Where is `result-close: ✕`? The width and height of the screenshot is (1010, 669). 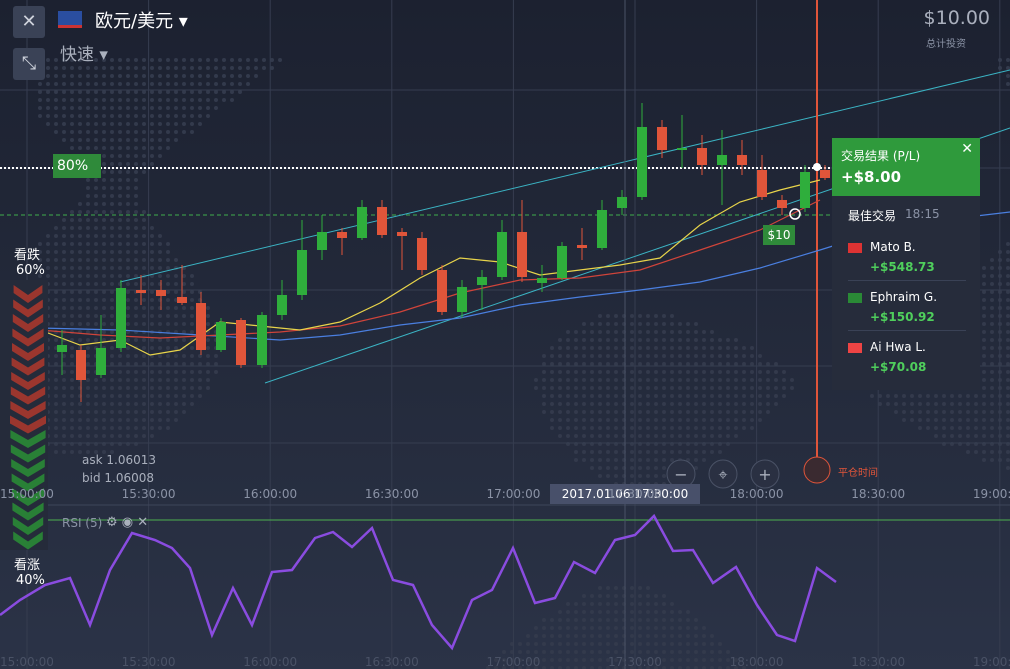
result-close: ✕ is located at coordinates (967, 149).